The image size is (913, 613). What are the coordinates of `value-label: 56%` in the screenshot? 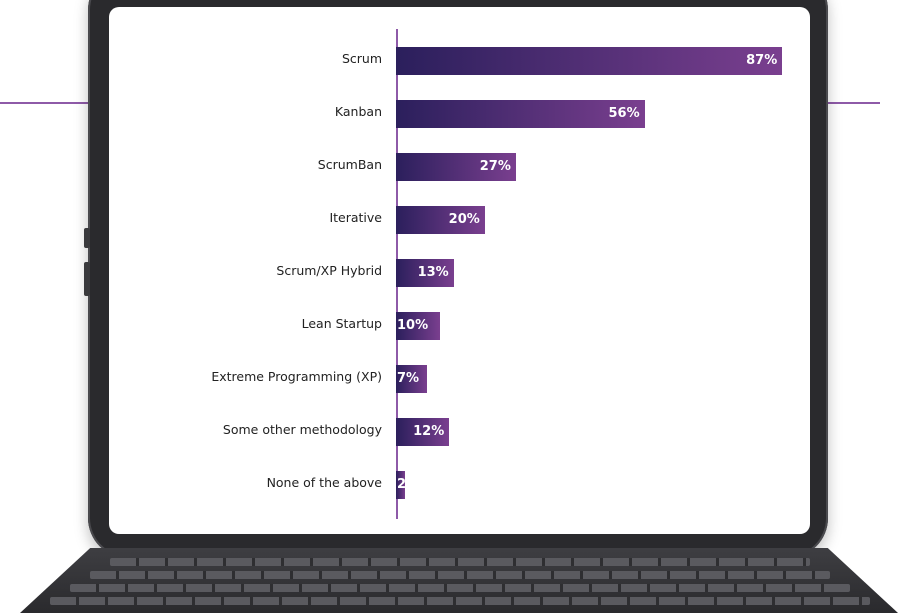 It's located at (624, 113).